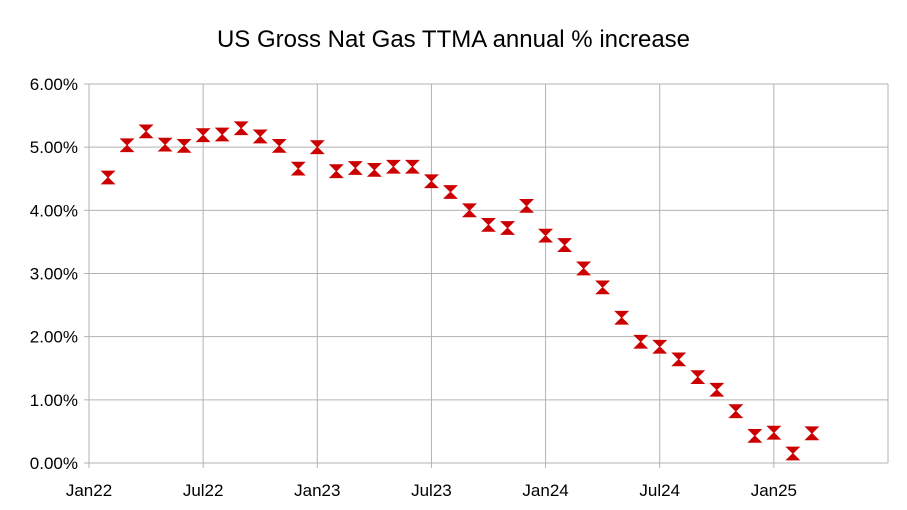 The image size is (907, 510). I want to click on y-tick-label: 5.00%, so click(54, 147).